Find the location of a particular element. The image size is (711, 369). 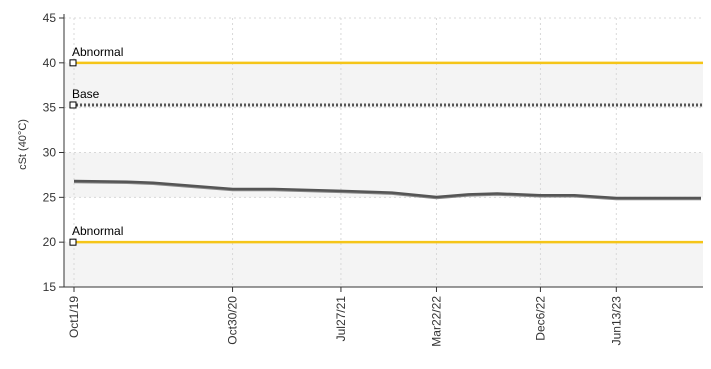

x-tick-label: Jul27/21 is located at coordinates (341, 319).